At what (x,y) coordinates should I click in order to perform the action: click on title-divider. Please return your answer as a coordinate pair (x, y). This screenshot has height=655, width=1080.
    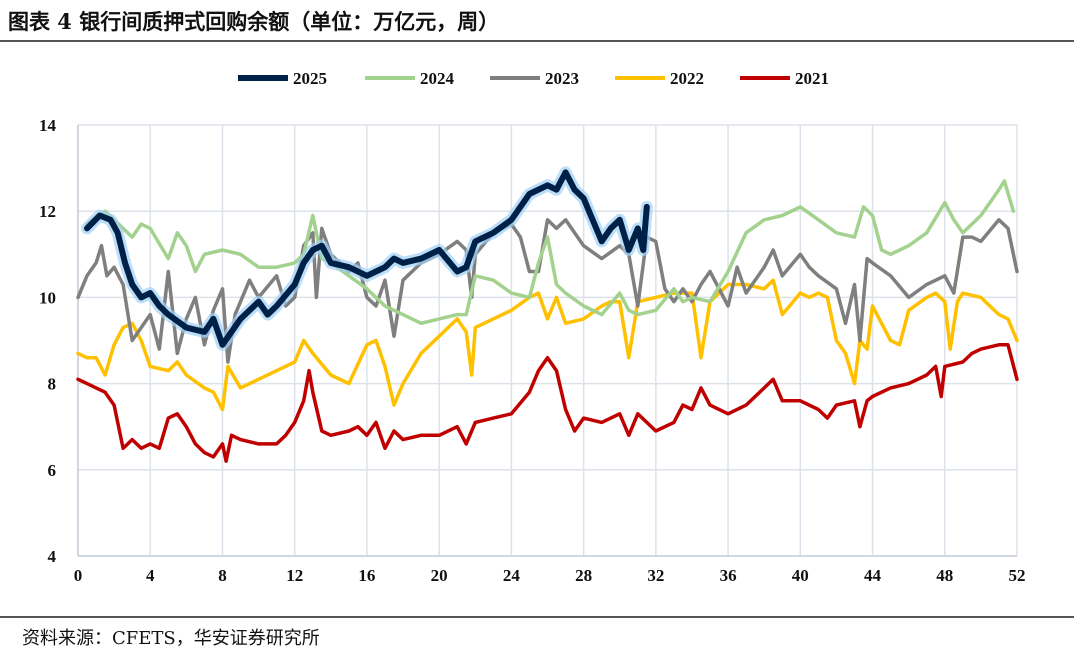
    Looking at the image, I should click on (537, 41).